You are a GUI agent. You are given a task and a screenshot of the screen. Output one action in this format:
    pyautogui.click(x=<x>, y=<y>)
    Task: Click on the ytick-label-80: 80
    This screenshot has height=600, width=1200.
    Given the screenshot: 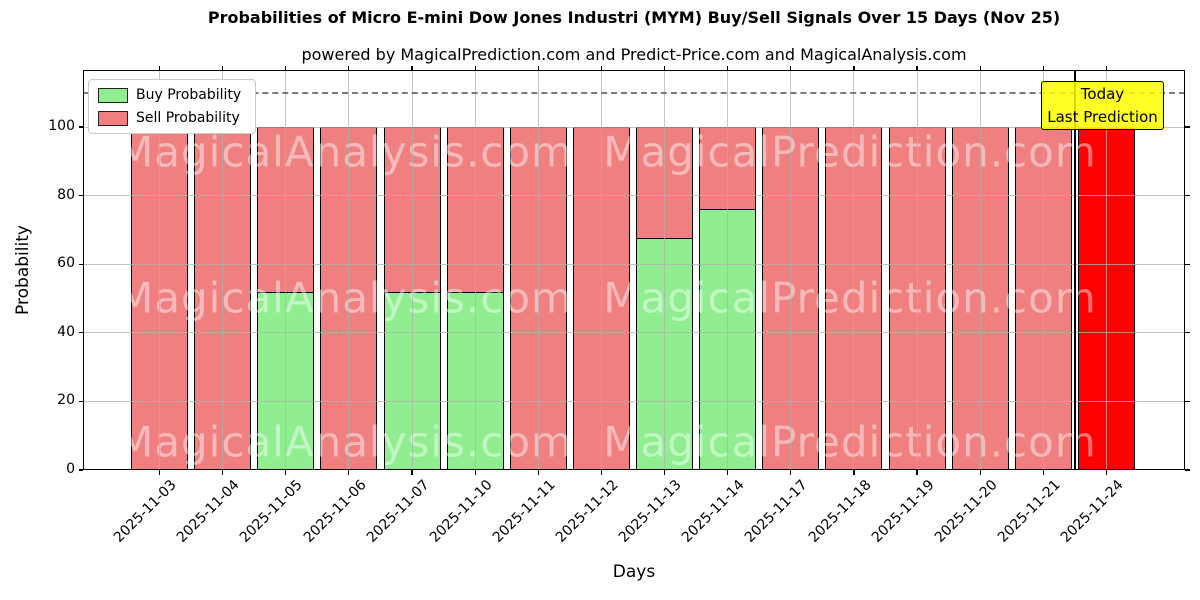 What is the action you would take?
    pyautogui.click(x=66, y=194)
    